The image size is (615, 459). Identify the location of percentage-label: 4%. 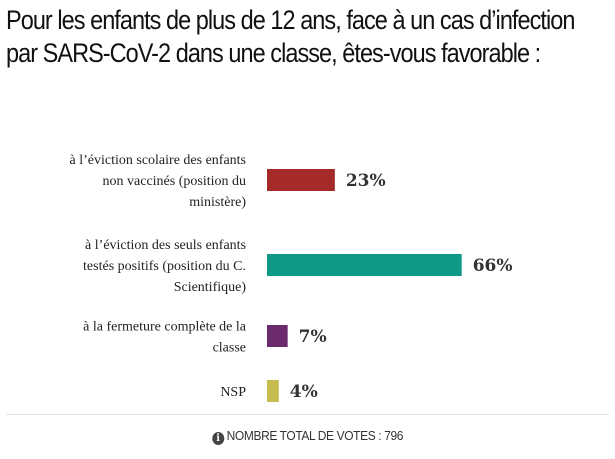
(304, 392).